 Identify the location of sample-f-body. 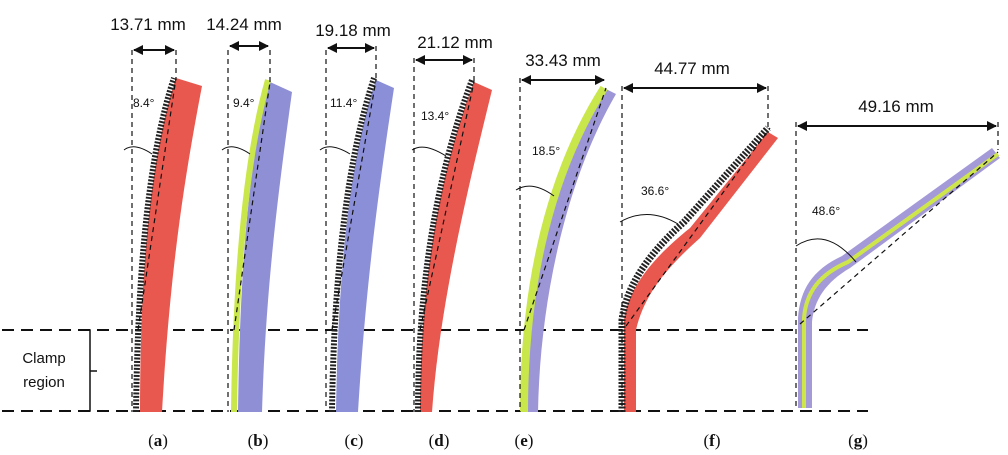
(701, 272).